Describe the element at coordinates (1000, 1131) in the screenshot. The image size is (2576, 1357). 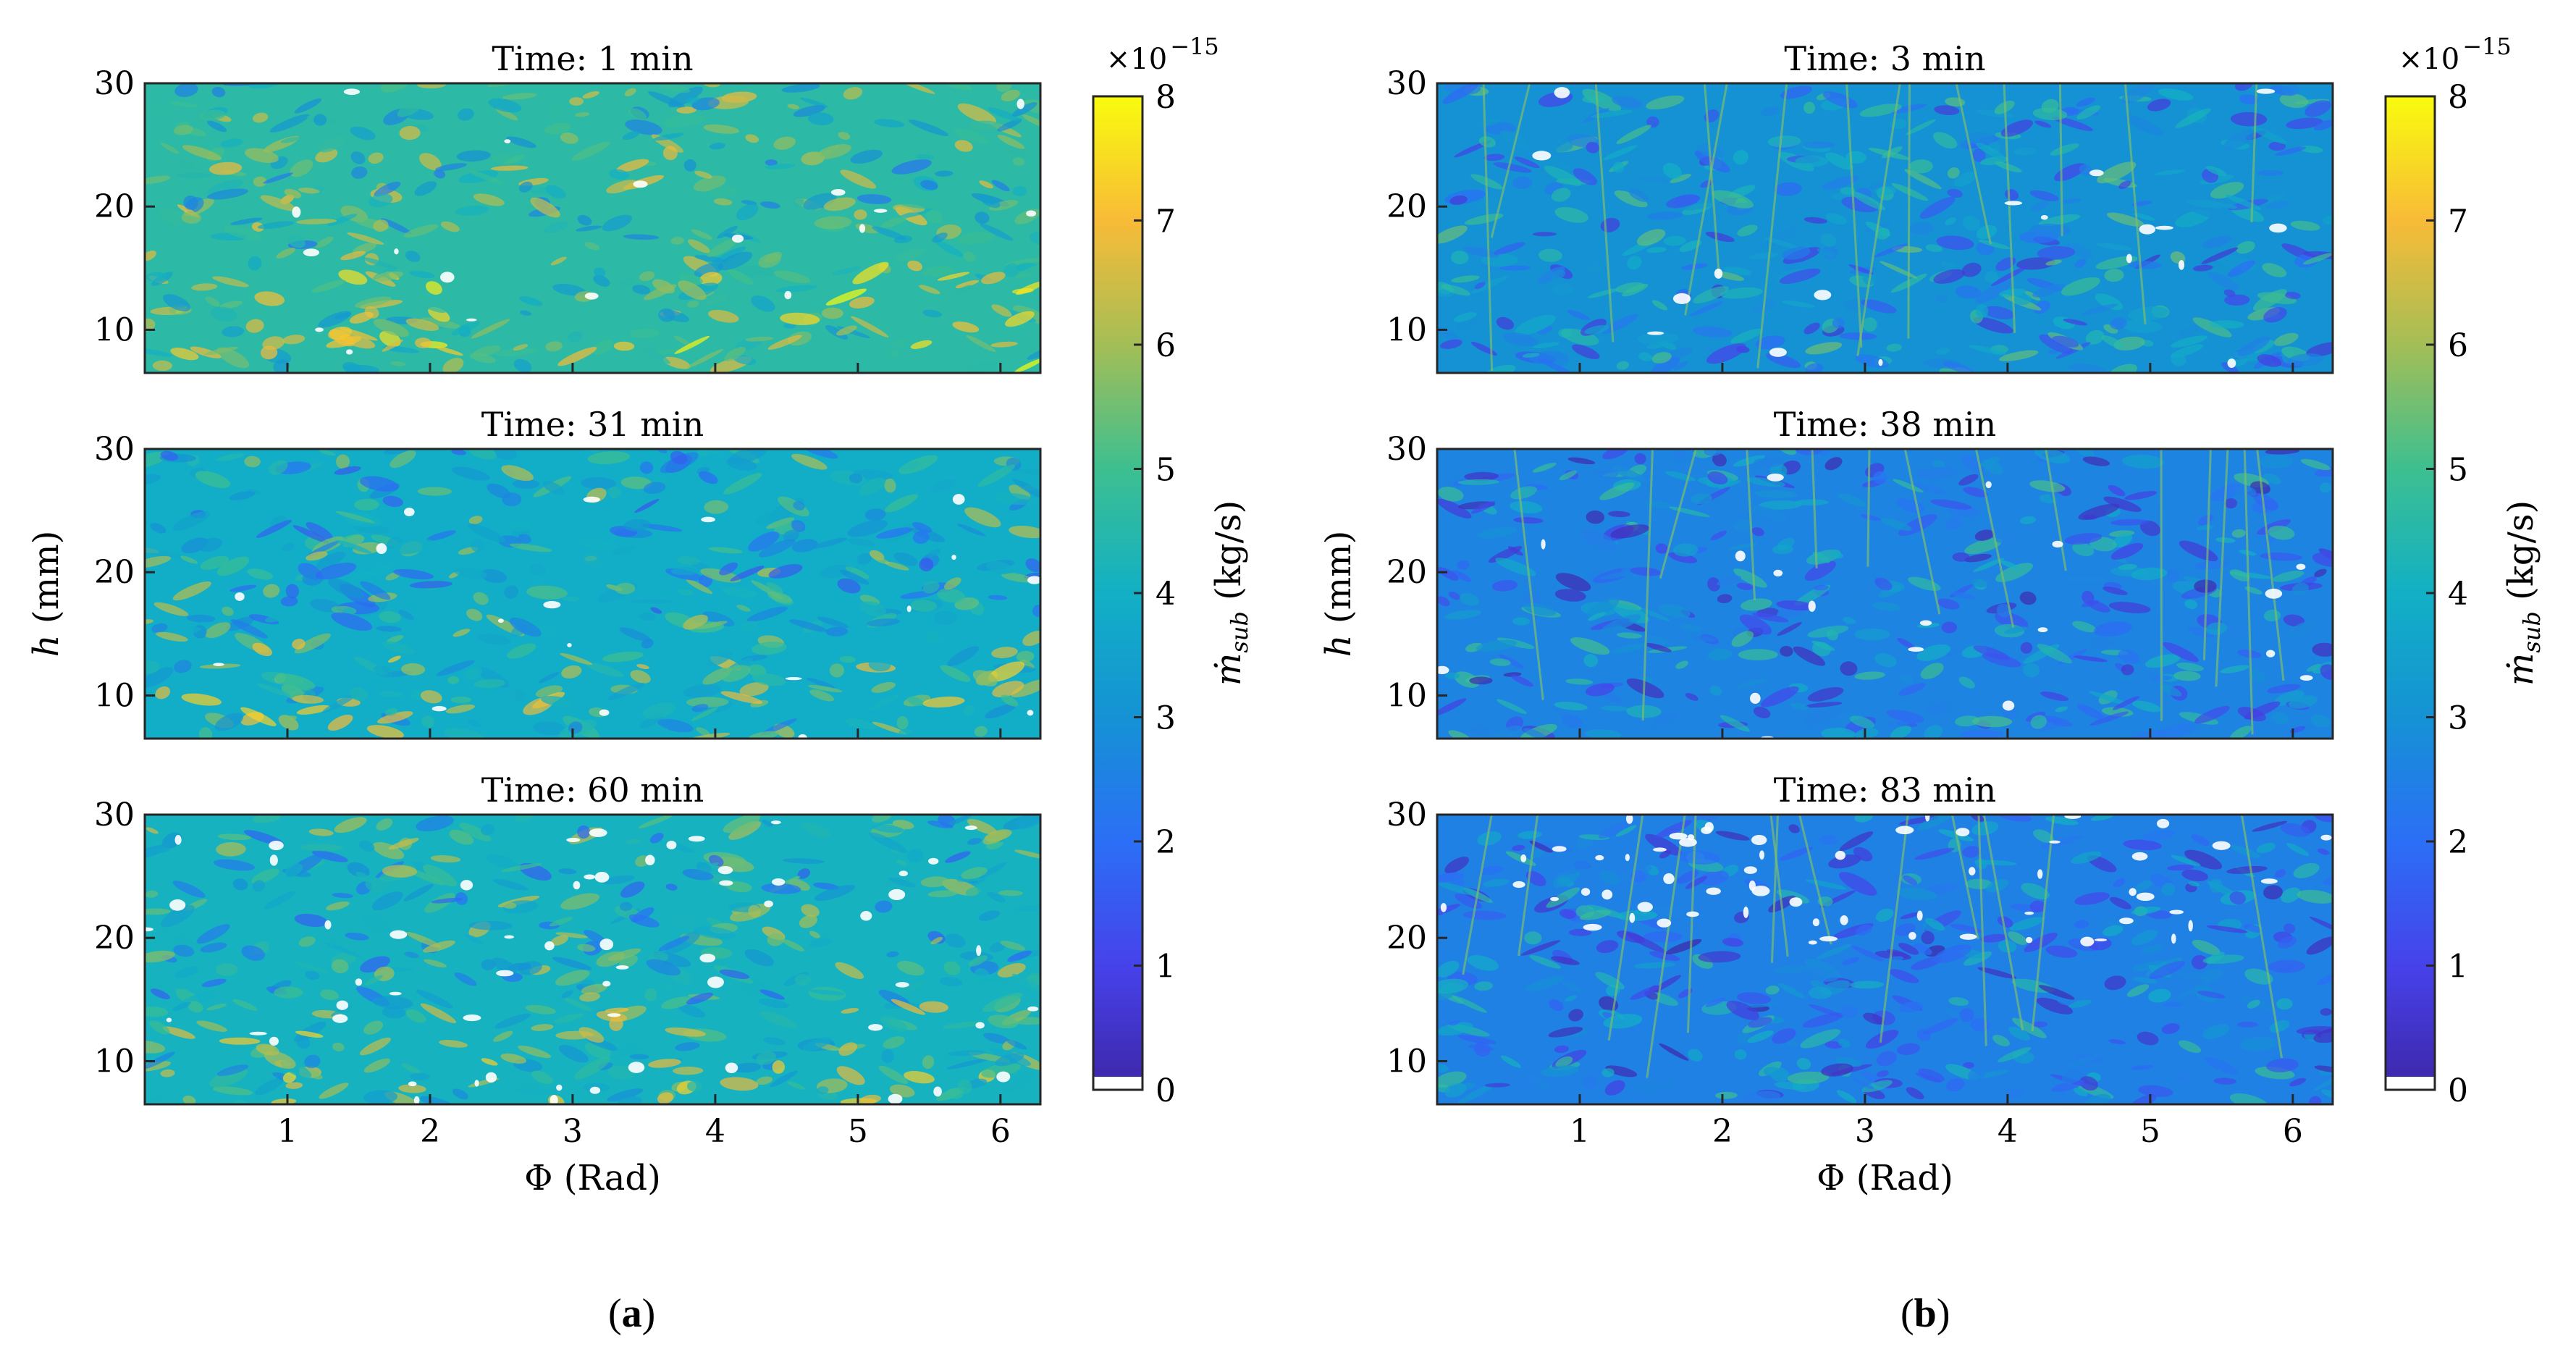
I see `x-tick-label: 6` at that location.